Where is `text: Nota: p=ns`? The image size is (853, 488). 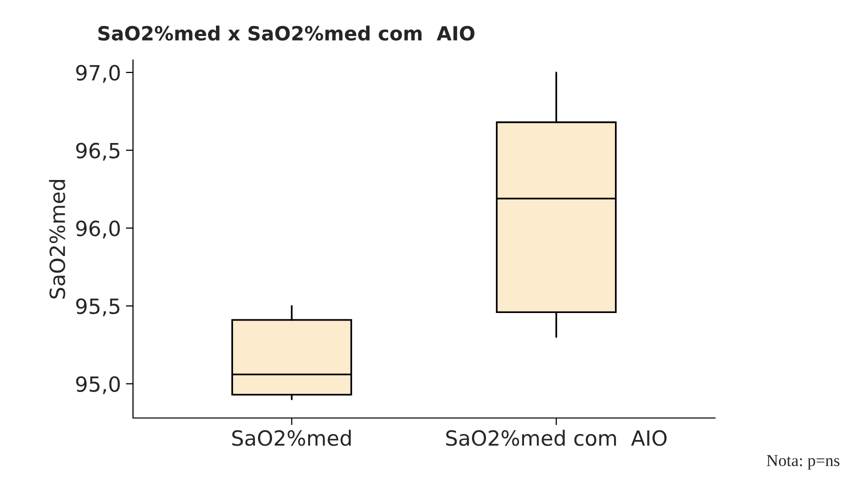
text: Nota: p=ns is located at coordinates (803, 462).